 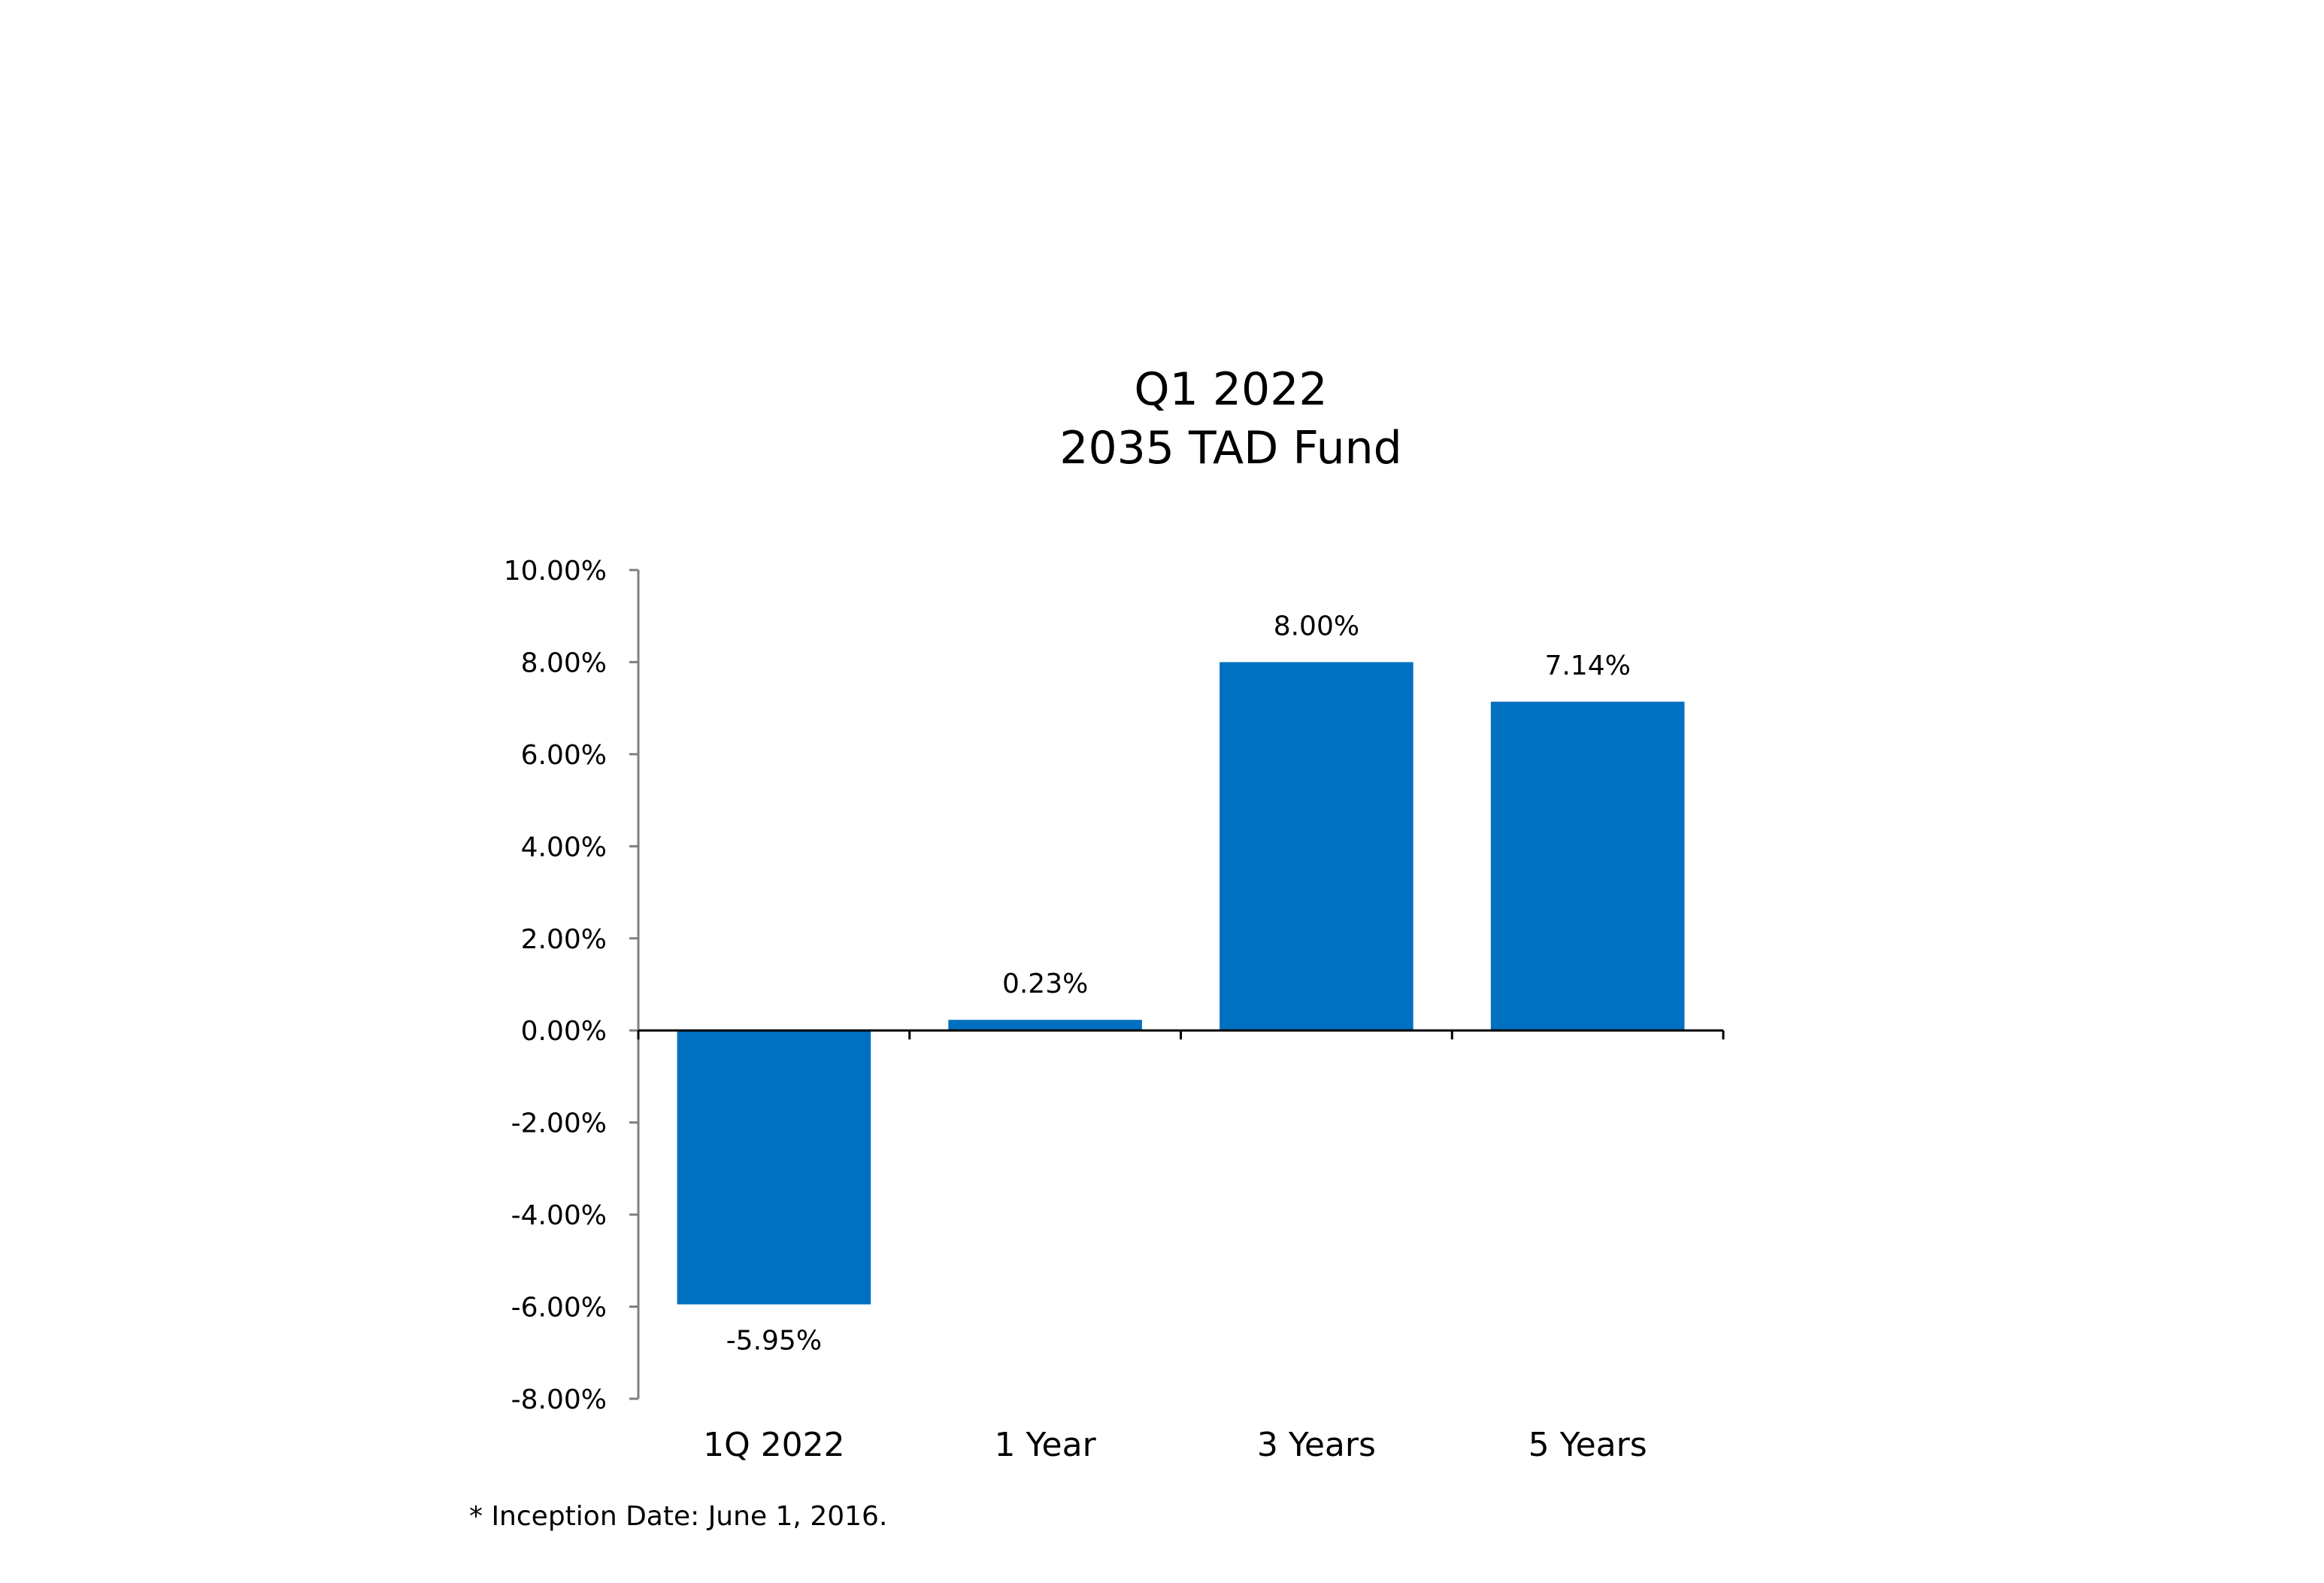 I want to click on y-tick-label: 8.00%, so click(x=564, y=663).